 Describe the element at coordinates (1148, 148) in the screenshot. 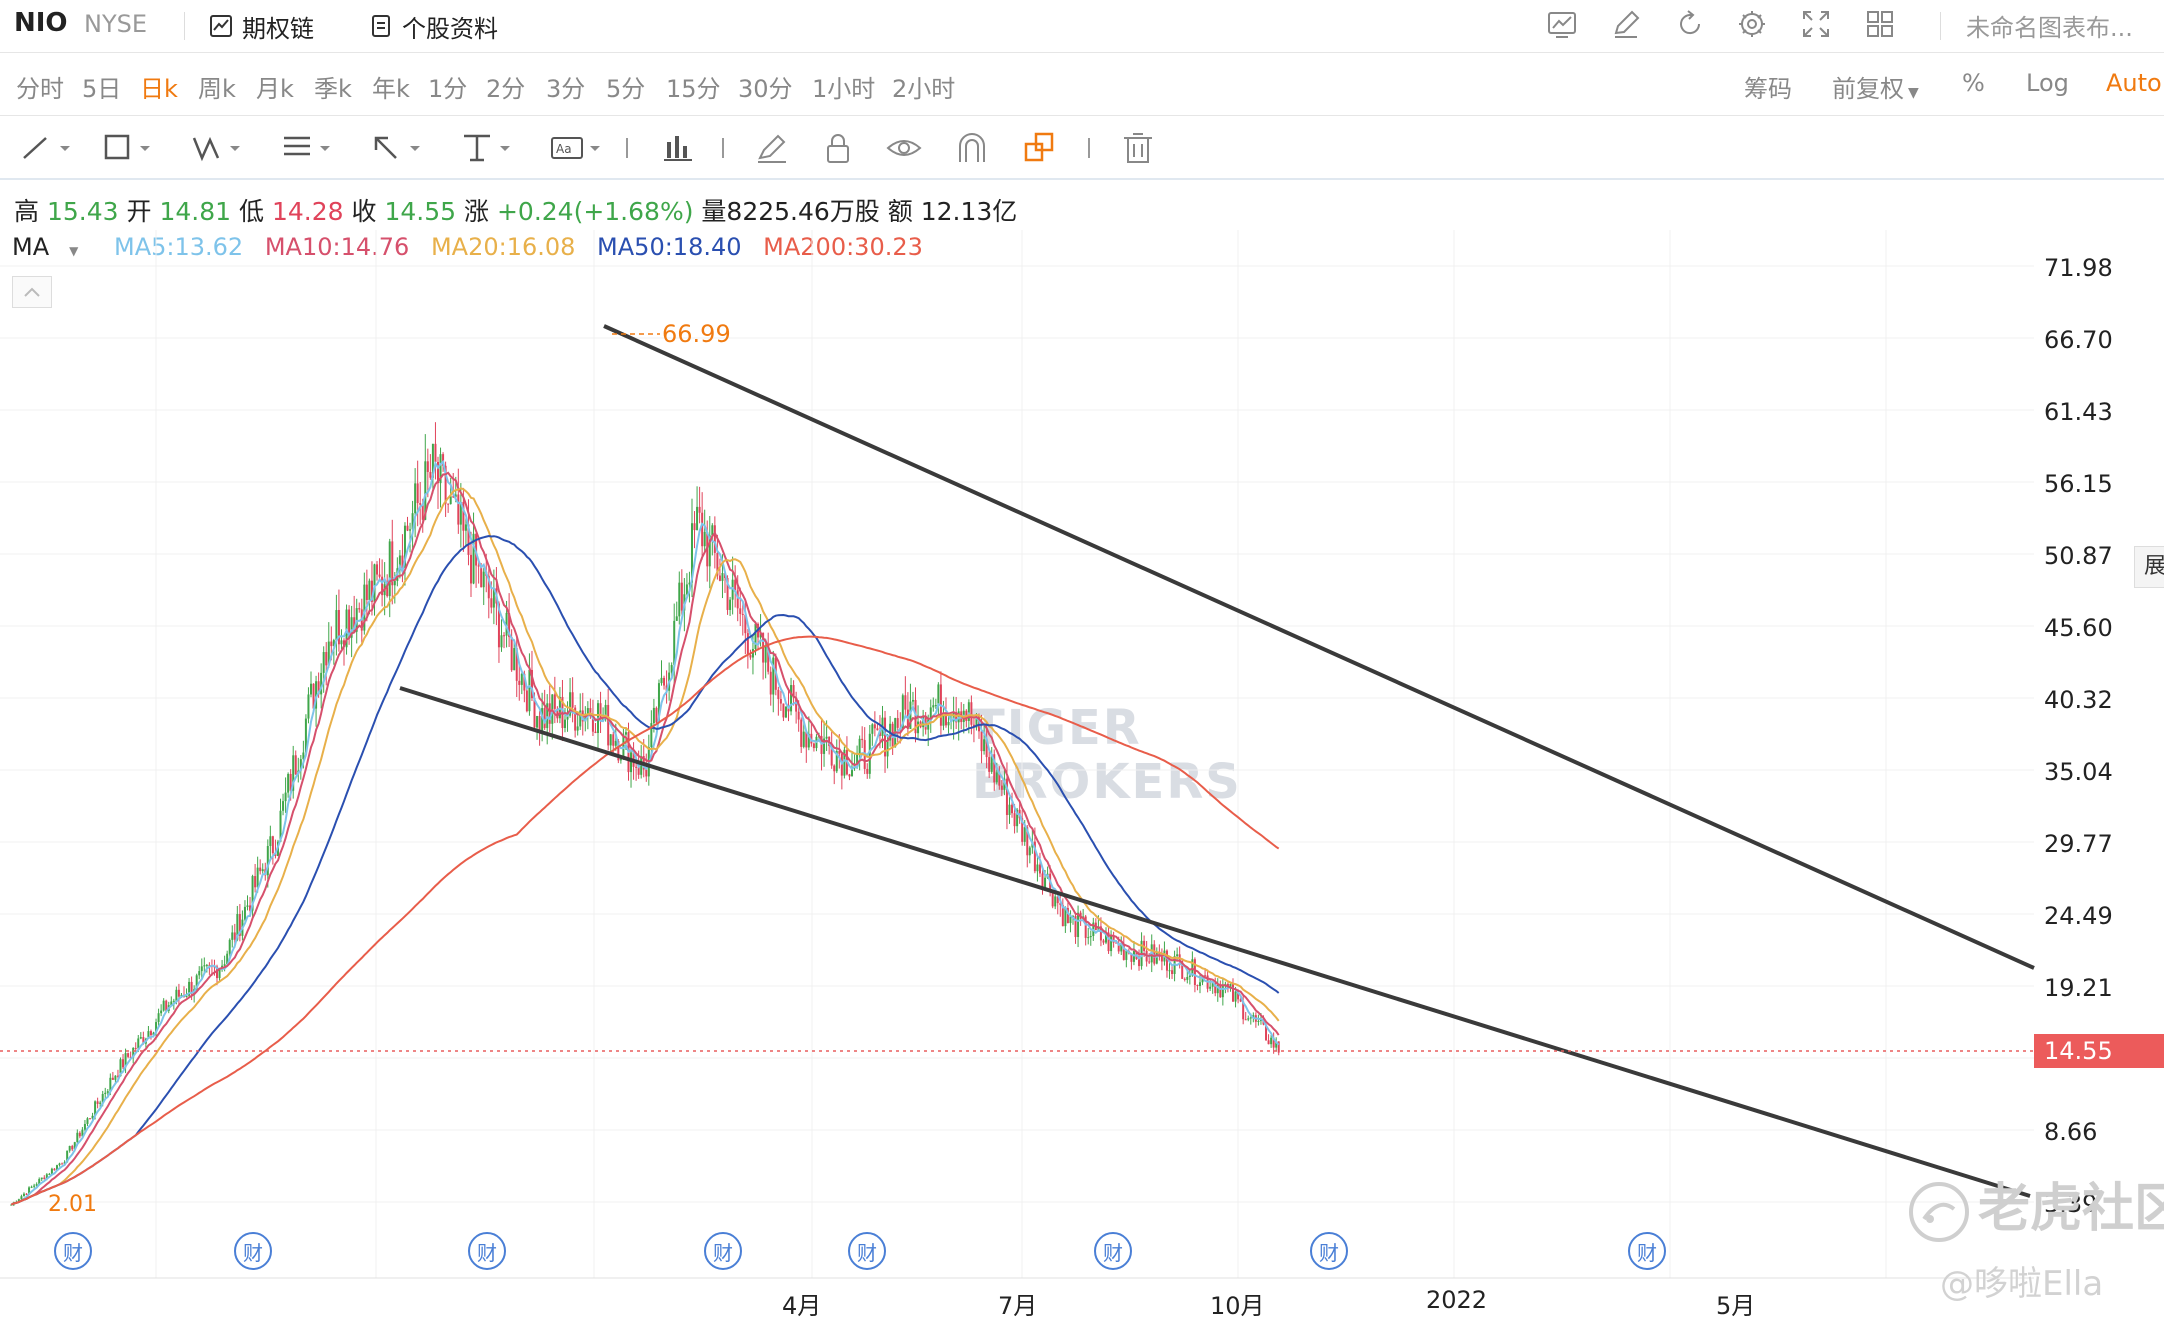

I see `delete-tool` at that location.